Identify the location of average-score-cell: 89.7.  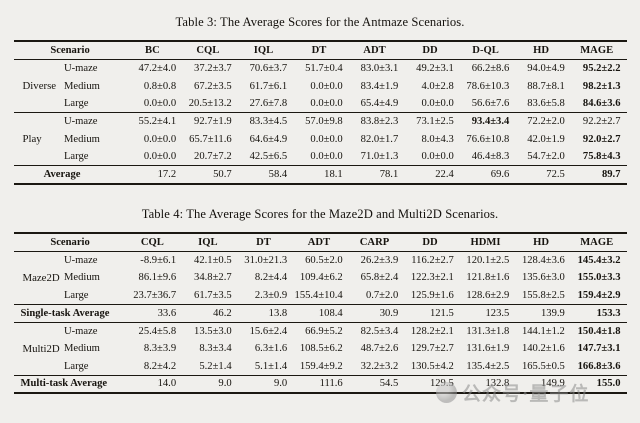
(611, 175).